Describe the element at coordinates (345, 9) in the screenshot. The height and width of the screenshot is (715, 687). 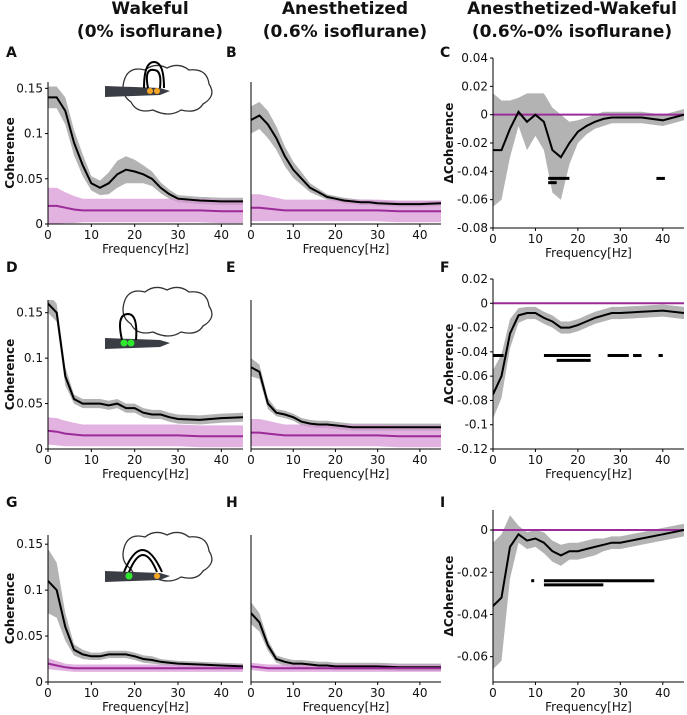
I see `column-header: Anesthetized` at that location.